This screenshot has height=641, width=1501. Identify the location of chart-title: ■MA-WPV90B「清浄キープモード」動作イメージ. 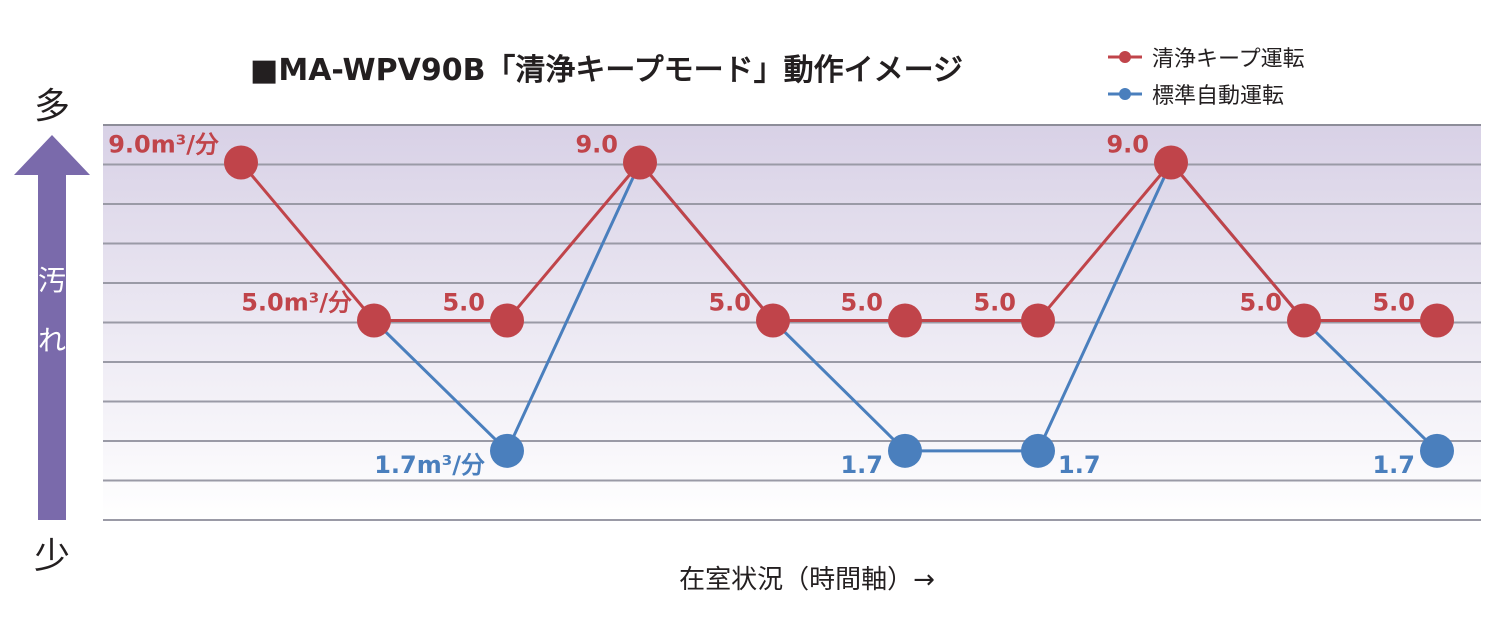
(606, 70).